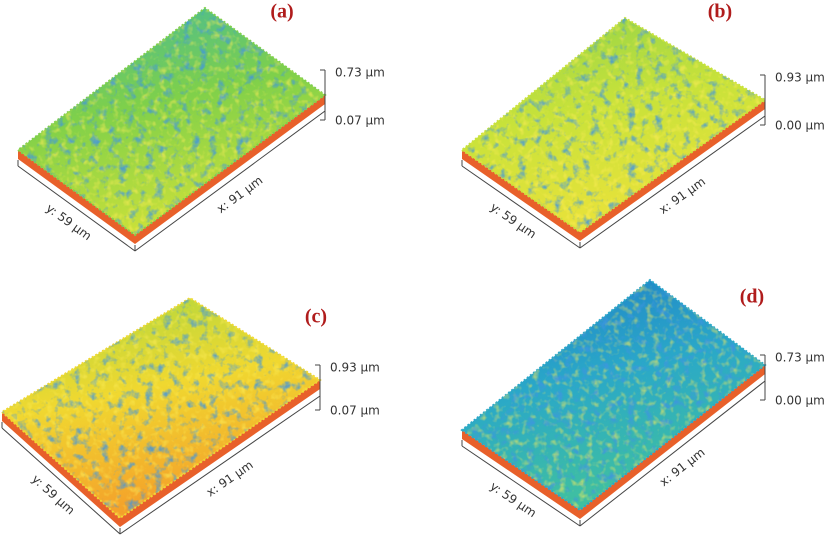 This screenshot has height=535, width=828. What do you see at coordinates (230, 479) in the screenshot?
I see `x-axis-label: x: 91 µm` at bounding box center [230, 479].